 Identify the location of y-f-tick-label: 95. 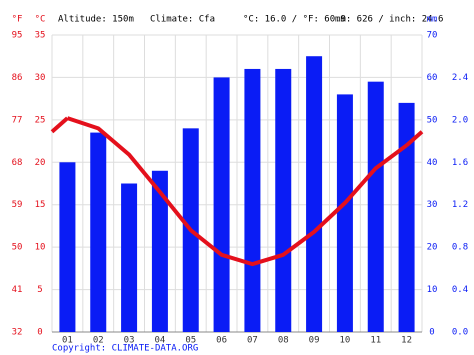
(17, 36).